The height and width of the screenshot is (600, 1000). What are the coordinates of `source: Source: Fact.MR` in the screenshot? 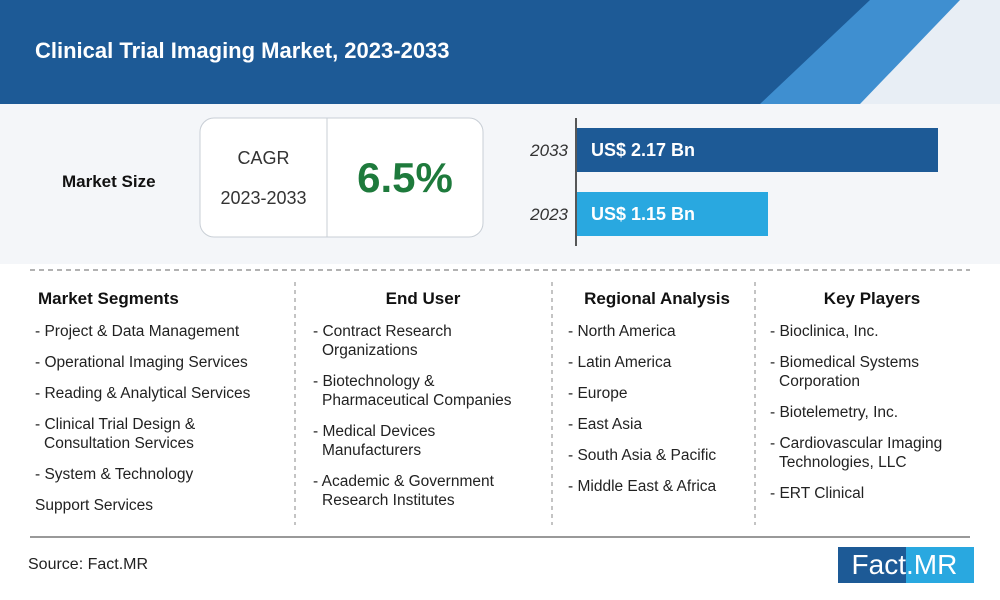 It's located at (88, 564).